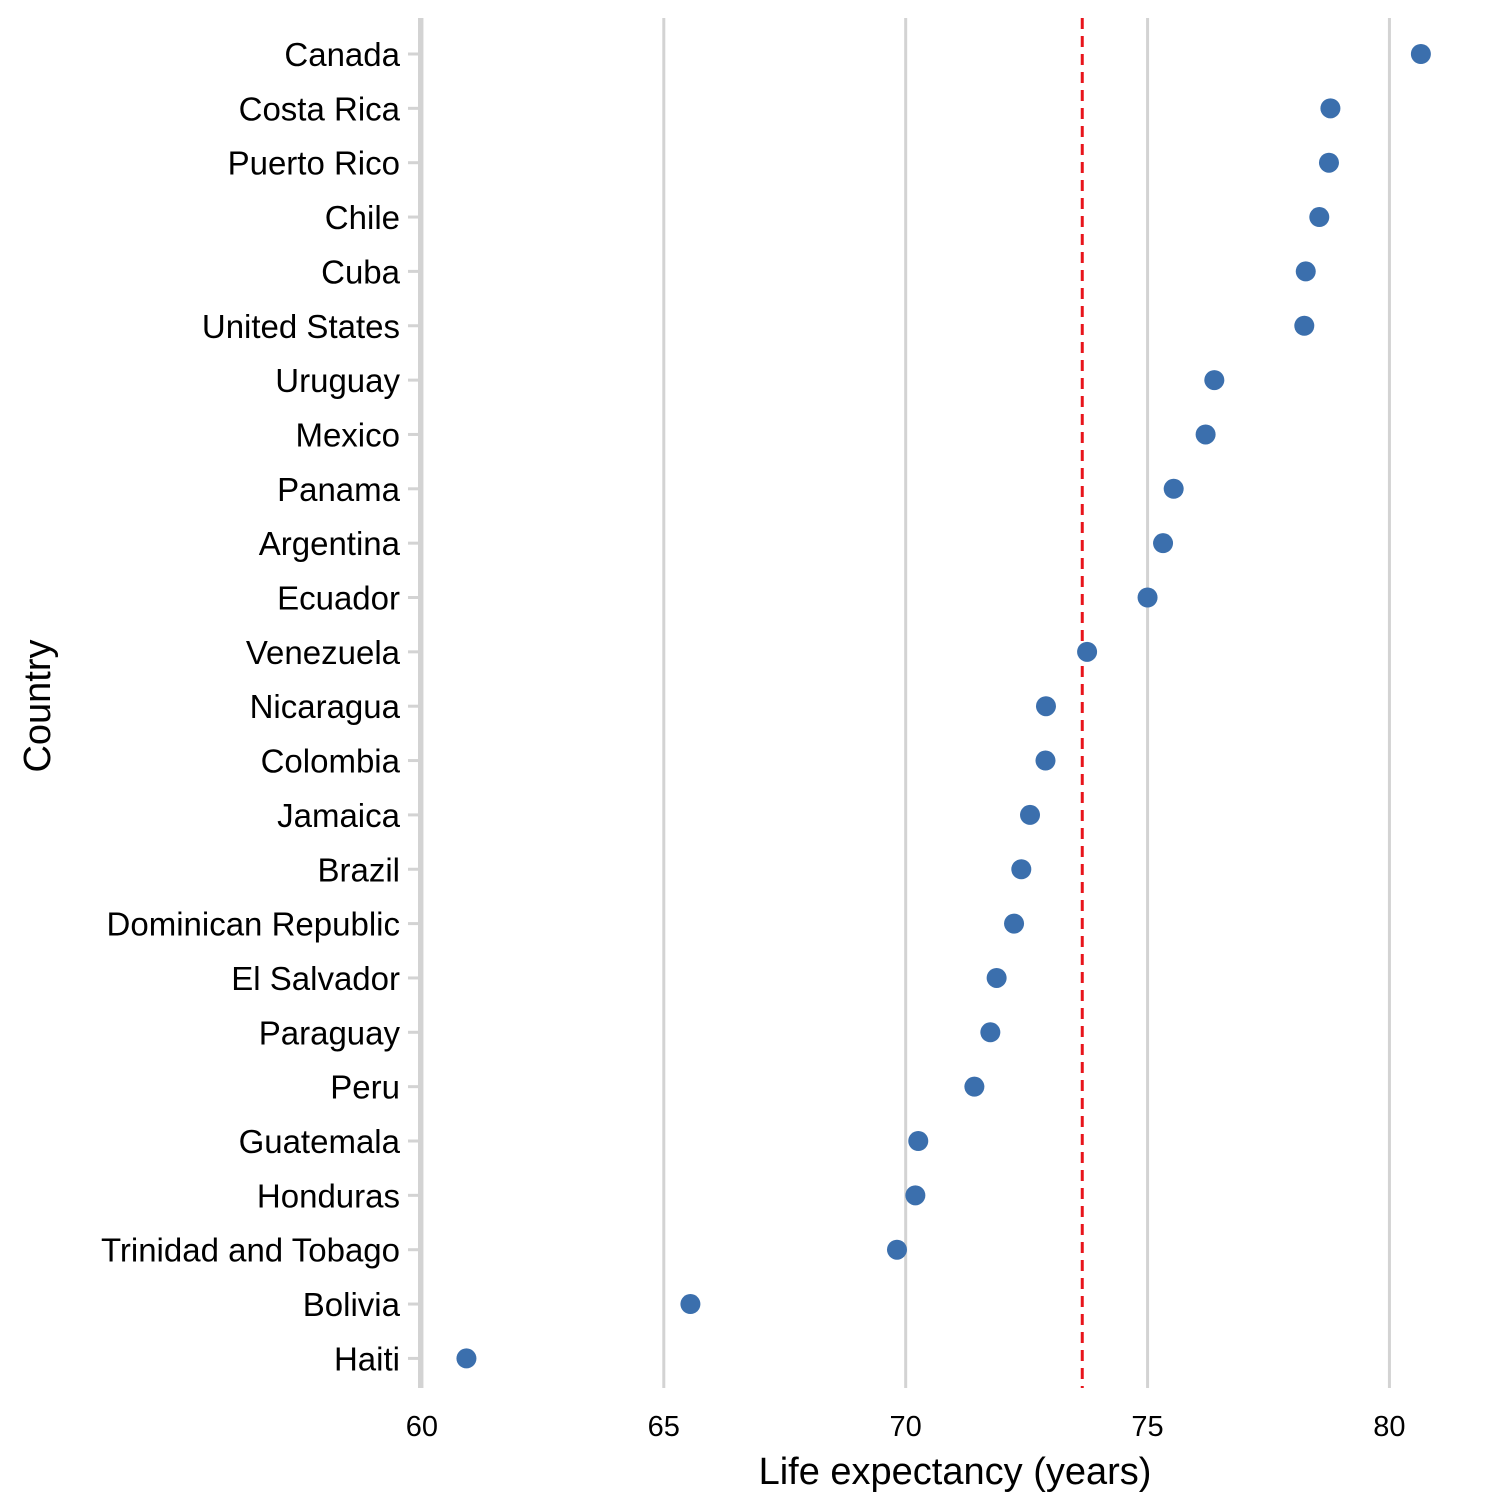  I want to click on y-tick-label: Guatemala, so click(320, 1141).